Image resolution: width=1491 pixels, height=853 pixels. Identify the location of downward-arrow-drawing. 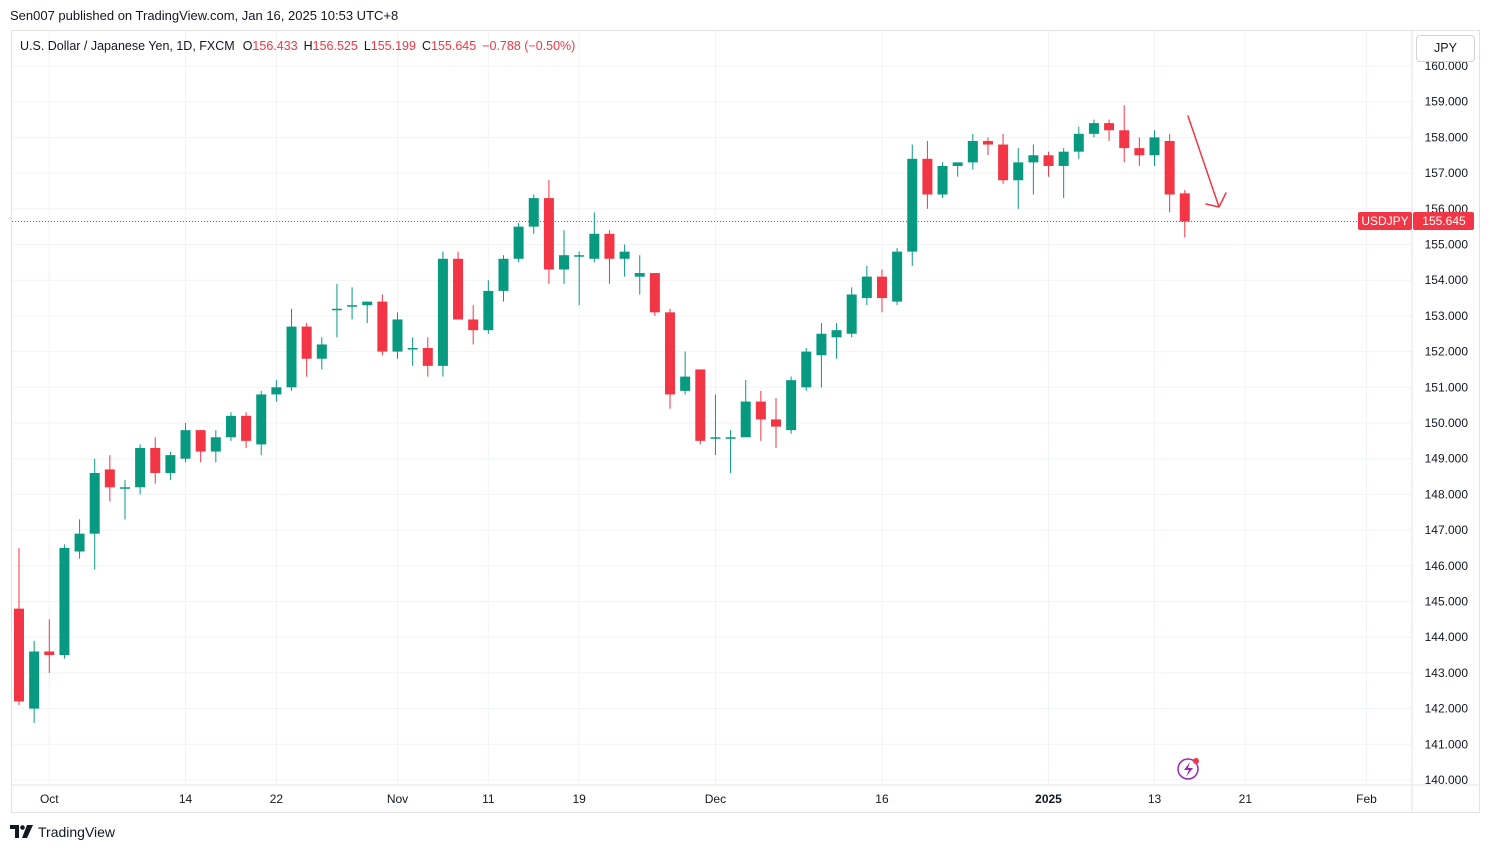
(1207, 161).